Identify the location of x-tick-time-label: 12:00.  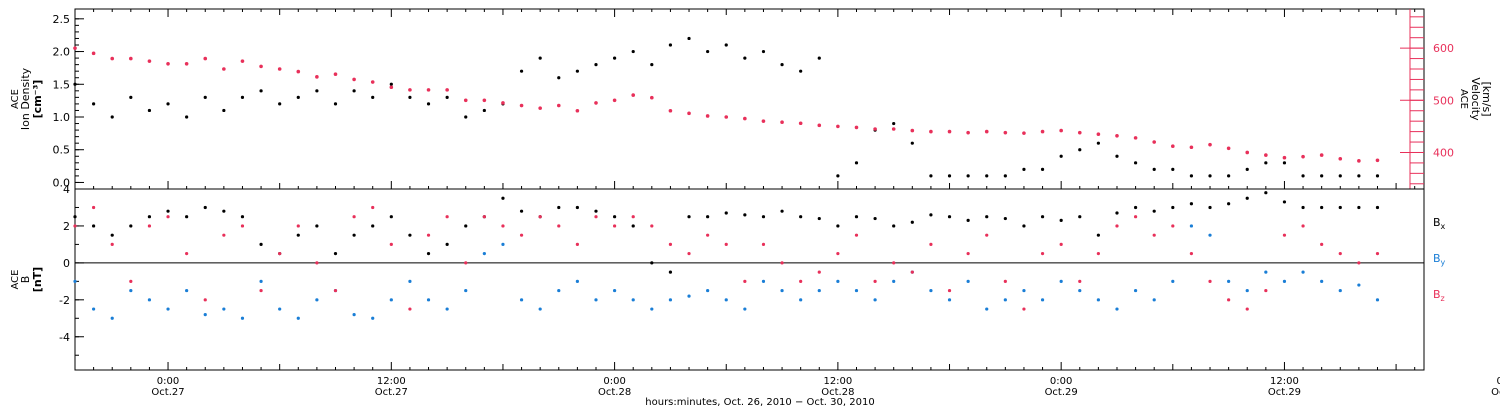
(837, 381).